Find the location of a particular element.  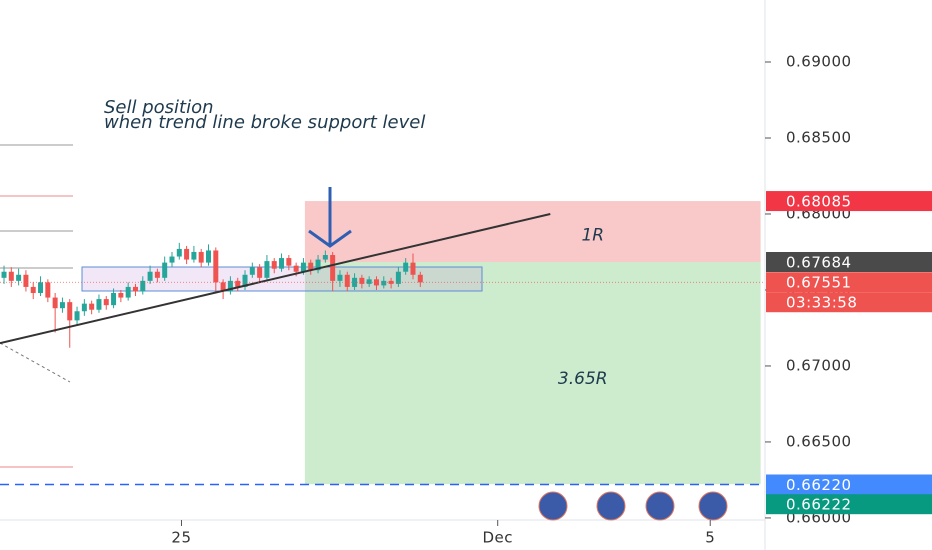

y-tick-label: 0.67000 is located at coordinates (819, 365).